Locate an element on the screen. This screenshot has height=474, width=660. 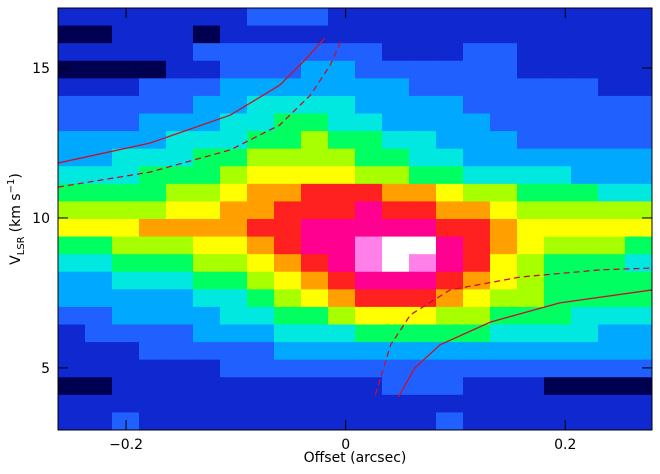
x-tick-label: 0 is located at coordinates (345, 445).